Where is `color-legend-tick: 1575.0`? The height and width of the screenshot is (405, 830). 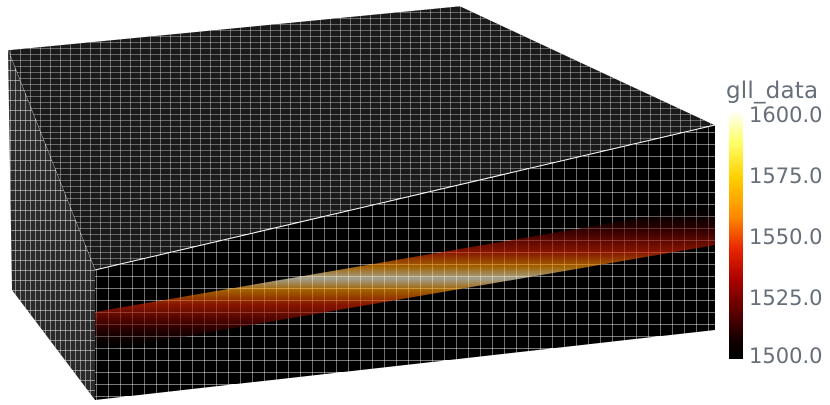 color-legend-tick: 1575.0 is located at coordinates (786, 176).